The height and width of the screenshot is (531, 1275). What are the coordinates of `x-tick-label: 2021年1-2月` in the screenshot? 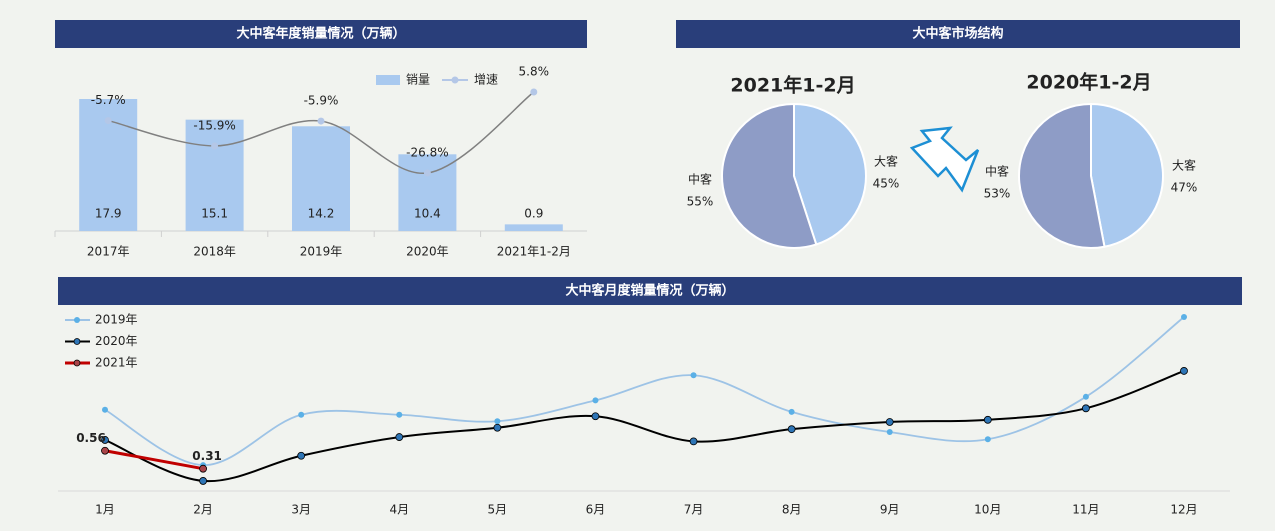 It's located at (534, 252).